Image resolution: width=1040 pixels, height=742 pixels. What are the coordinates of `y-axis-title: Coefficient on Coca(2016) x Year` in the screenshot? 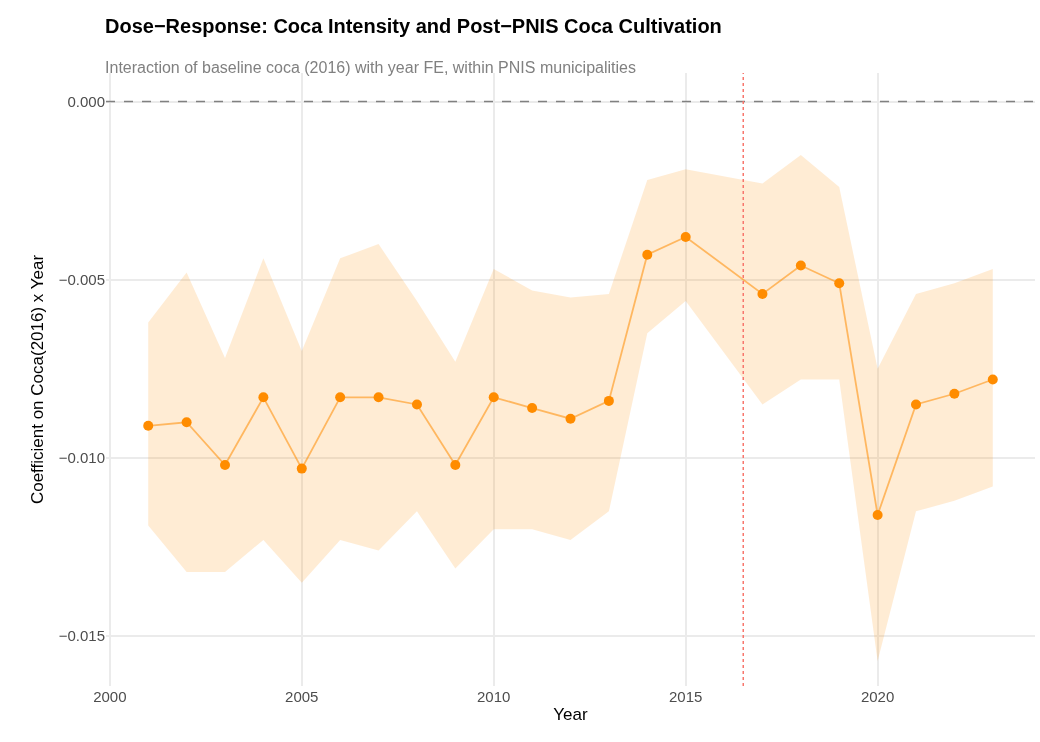 It's located at (38, 379).